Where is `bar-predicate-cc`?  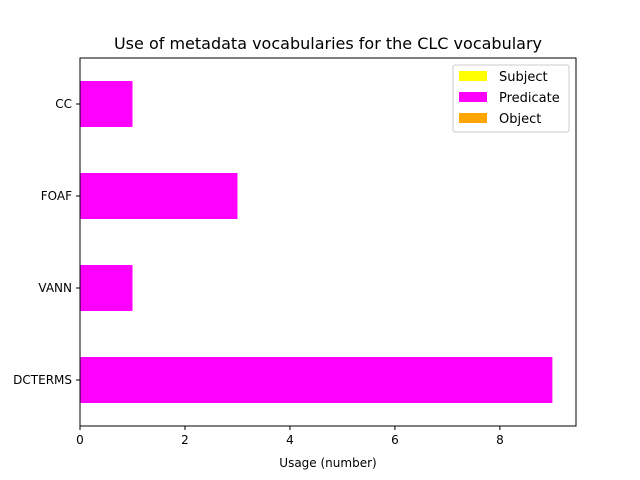
bar-predicate-cc is located at coordinates (106, 104).